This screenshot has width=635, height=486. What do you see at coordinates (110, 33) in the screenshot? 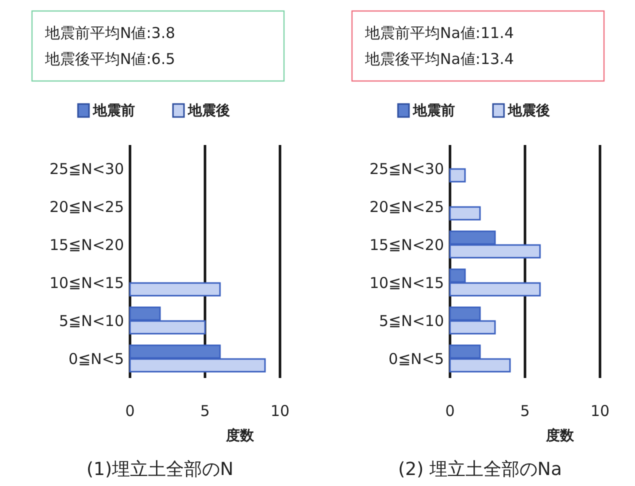
I see `text: 地震前平均N値:3.8` at bounding box center [110, 33].